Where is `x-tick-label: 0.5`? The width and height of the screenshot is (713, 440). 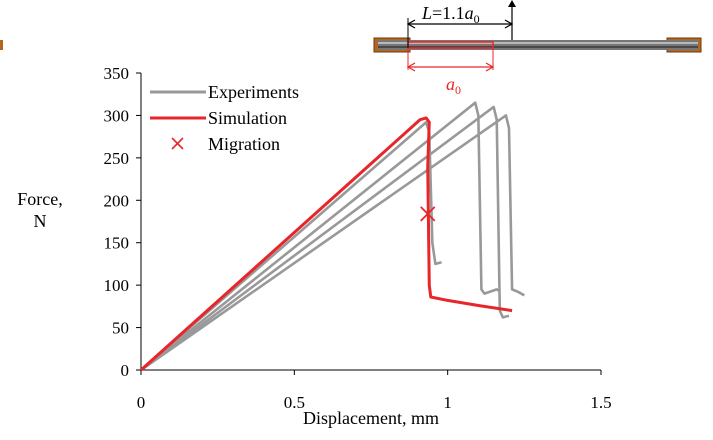
x-tick-label: 0.5 is located at coordinates (294, 402).